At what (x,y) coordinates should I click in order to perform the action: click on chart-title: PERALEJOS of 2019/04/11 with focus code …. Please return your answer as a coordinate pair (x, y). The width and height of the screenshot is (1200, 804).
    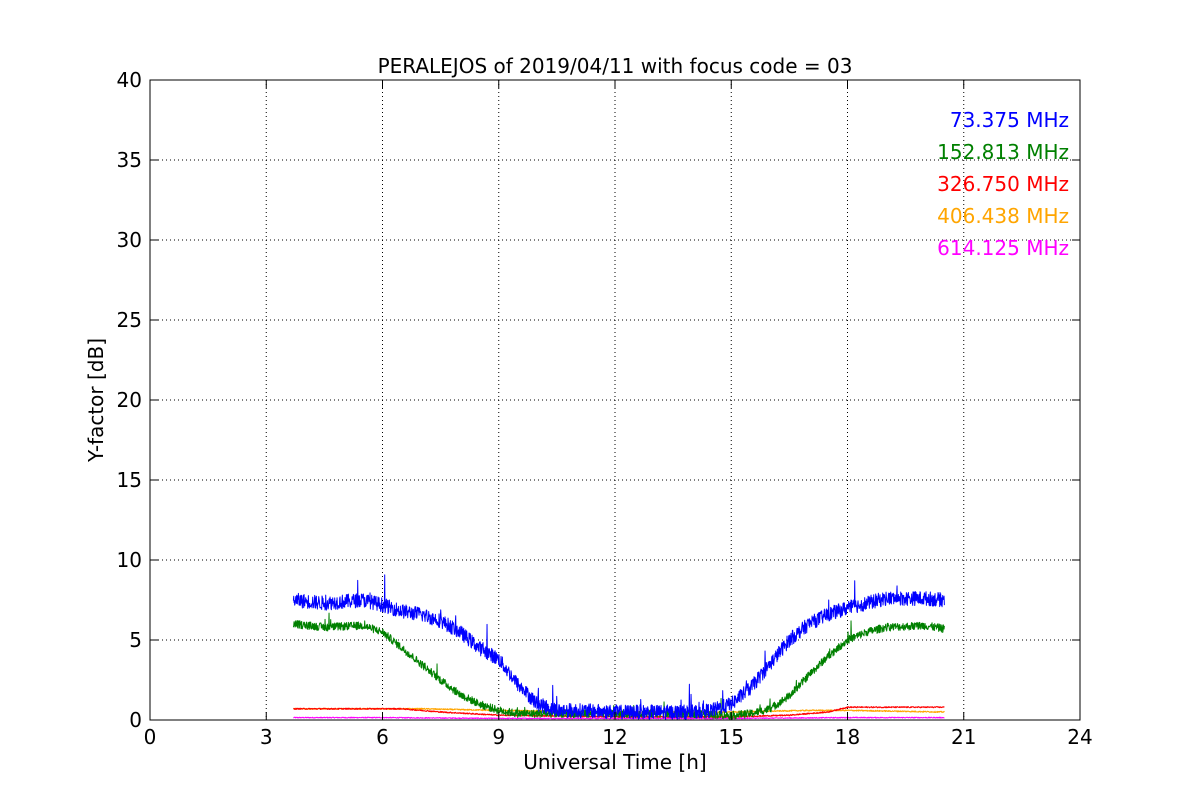
    Looking at the image, I should click on (615, 66).